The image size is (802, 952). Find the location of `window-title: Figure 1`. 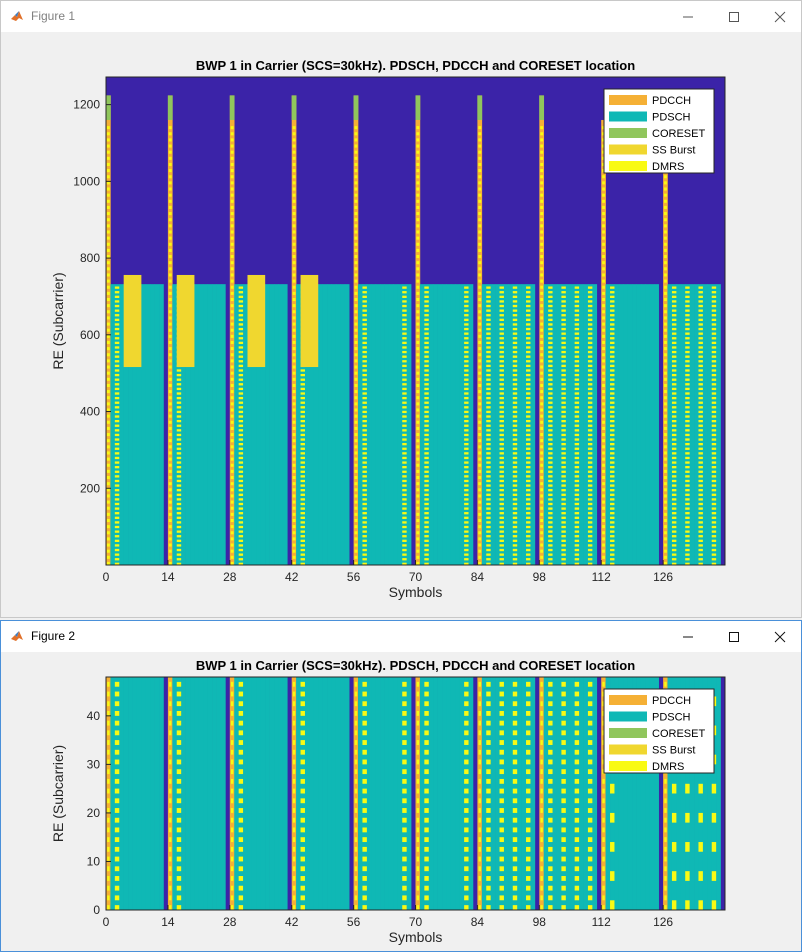

window-title: Figure 1 is located at coordinates (53, 16).